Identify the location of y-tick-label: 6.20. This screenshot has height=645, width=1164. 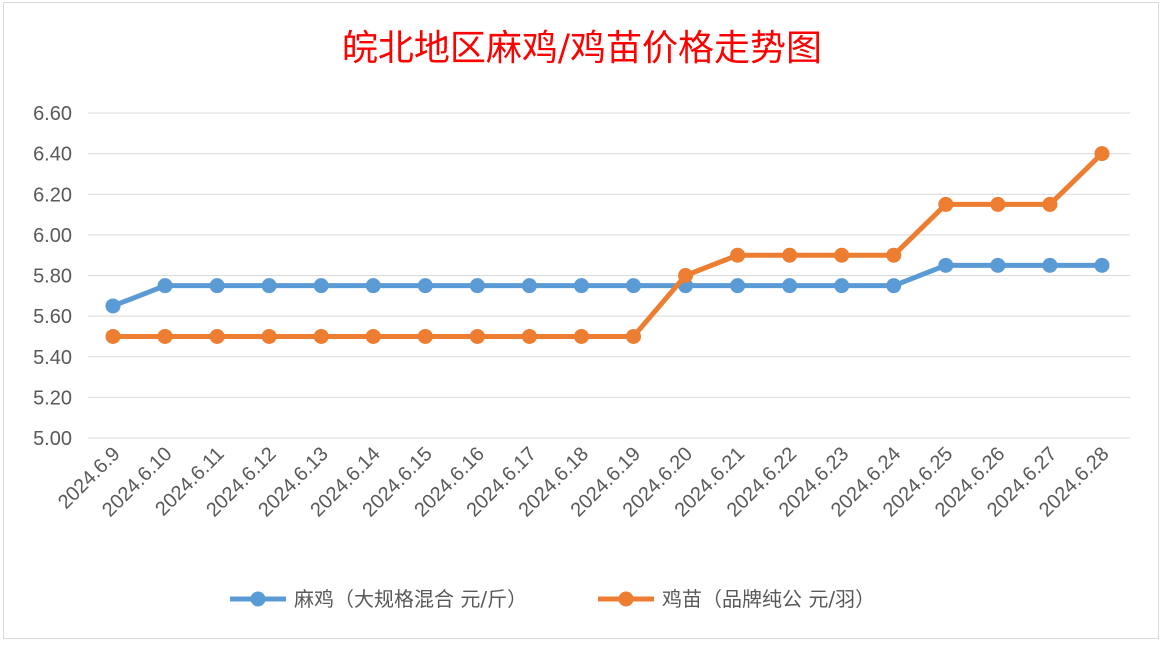
(52, 195).